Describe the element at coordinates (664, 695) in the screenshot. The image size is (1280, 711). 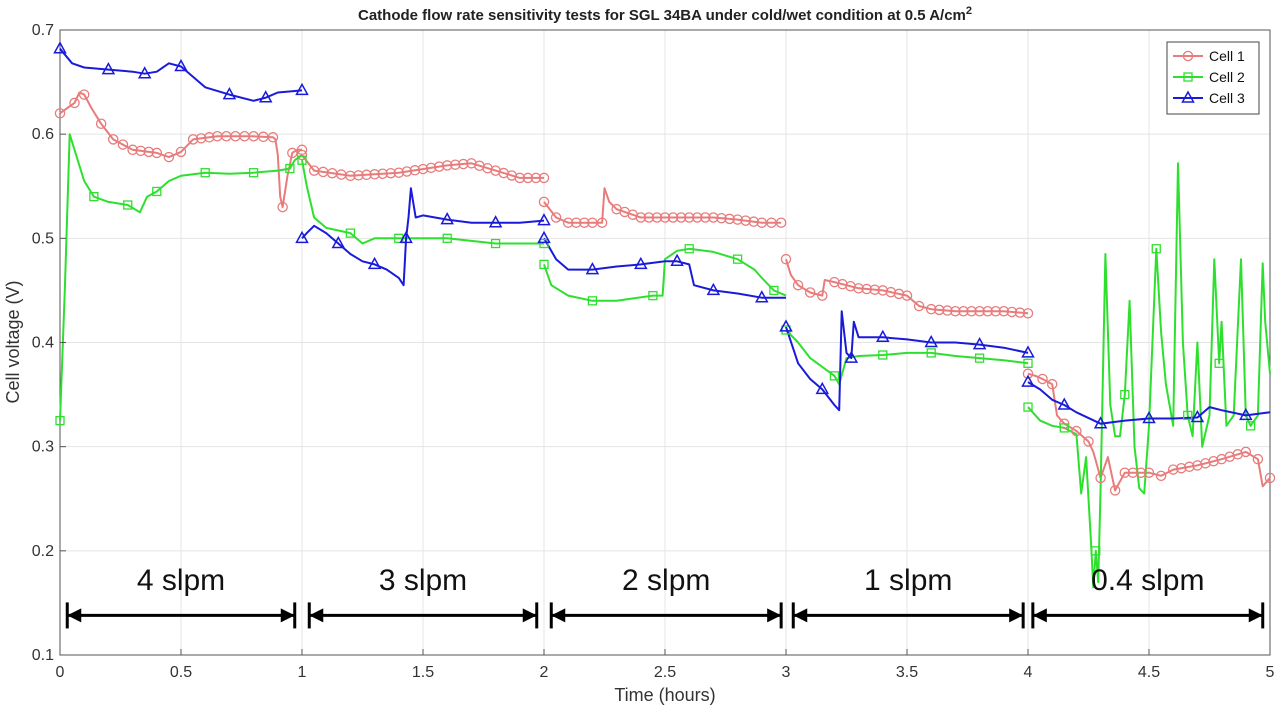
I see `x-axis-label: Time (hours)` at that location.